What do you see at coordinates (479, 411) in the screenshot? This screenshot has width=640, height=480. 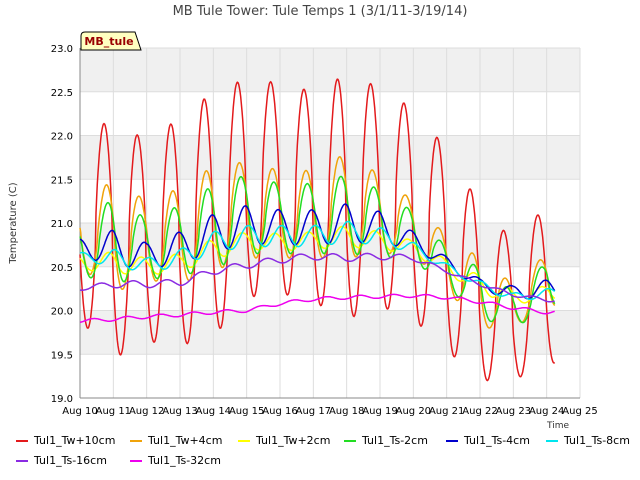 I see `x-tick-label: Aug 22` at bounding box center [479, 411].